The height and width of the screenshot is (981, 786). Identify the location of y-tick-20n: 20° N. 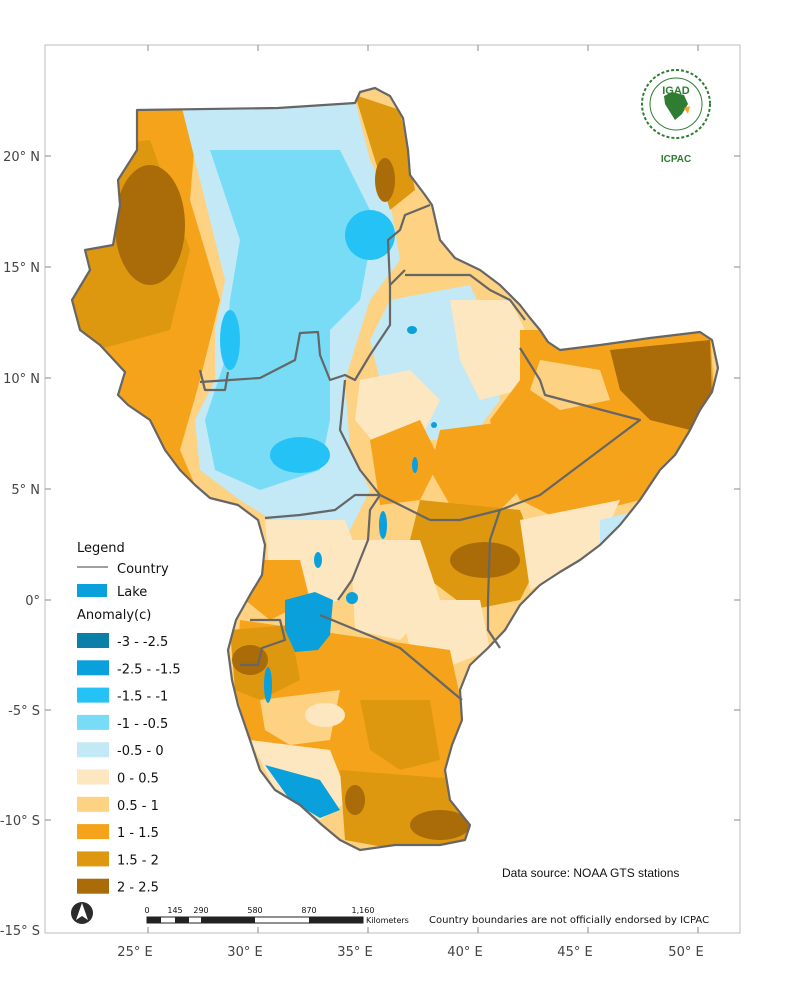
(21, 157).